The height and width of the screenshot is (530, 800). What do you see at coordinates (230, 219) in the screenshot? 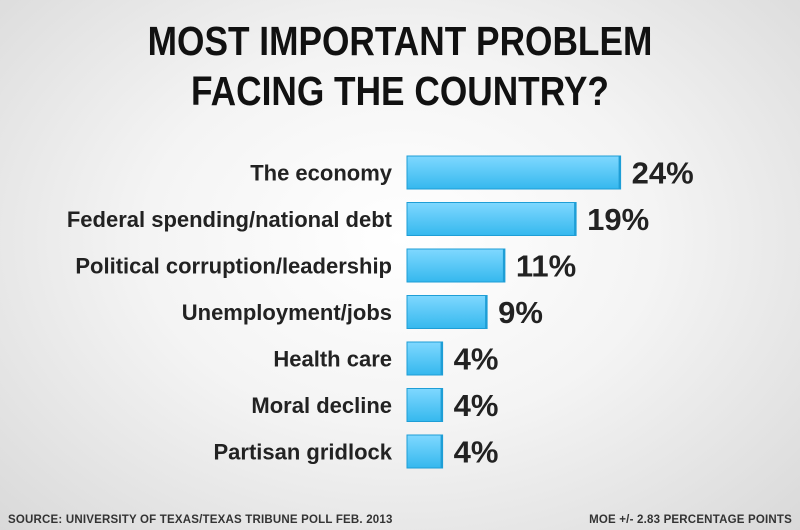
I see `category-label: Federal spending/national debt` at bounding box center [230, 219].